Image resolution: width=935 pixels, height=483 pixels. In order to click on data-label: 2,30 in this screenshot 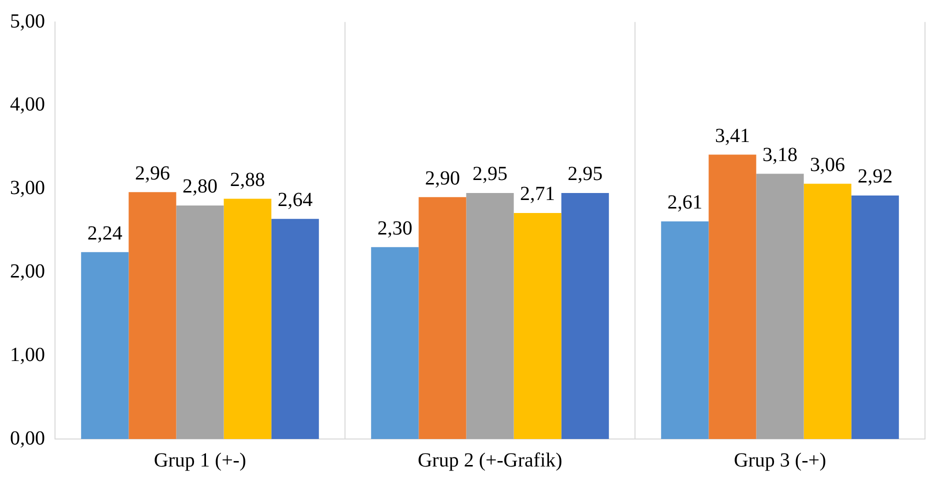, I will do `click(394, 228)`.